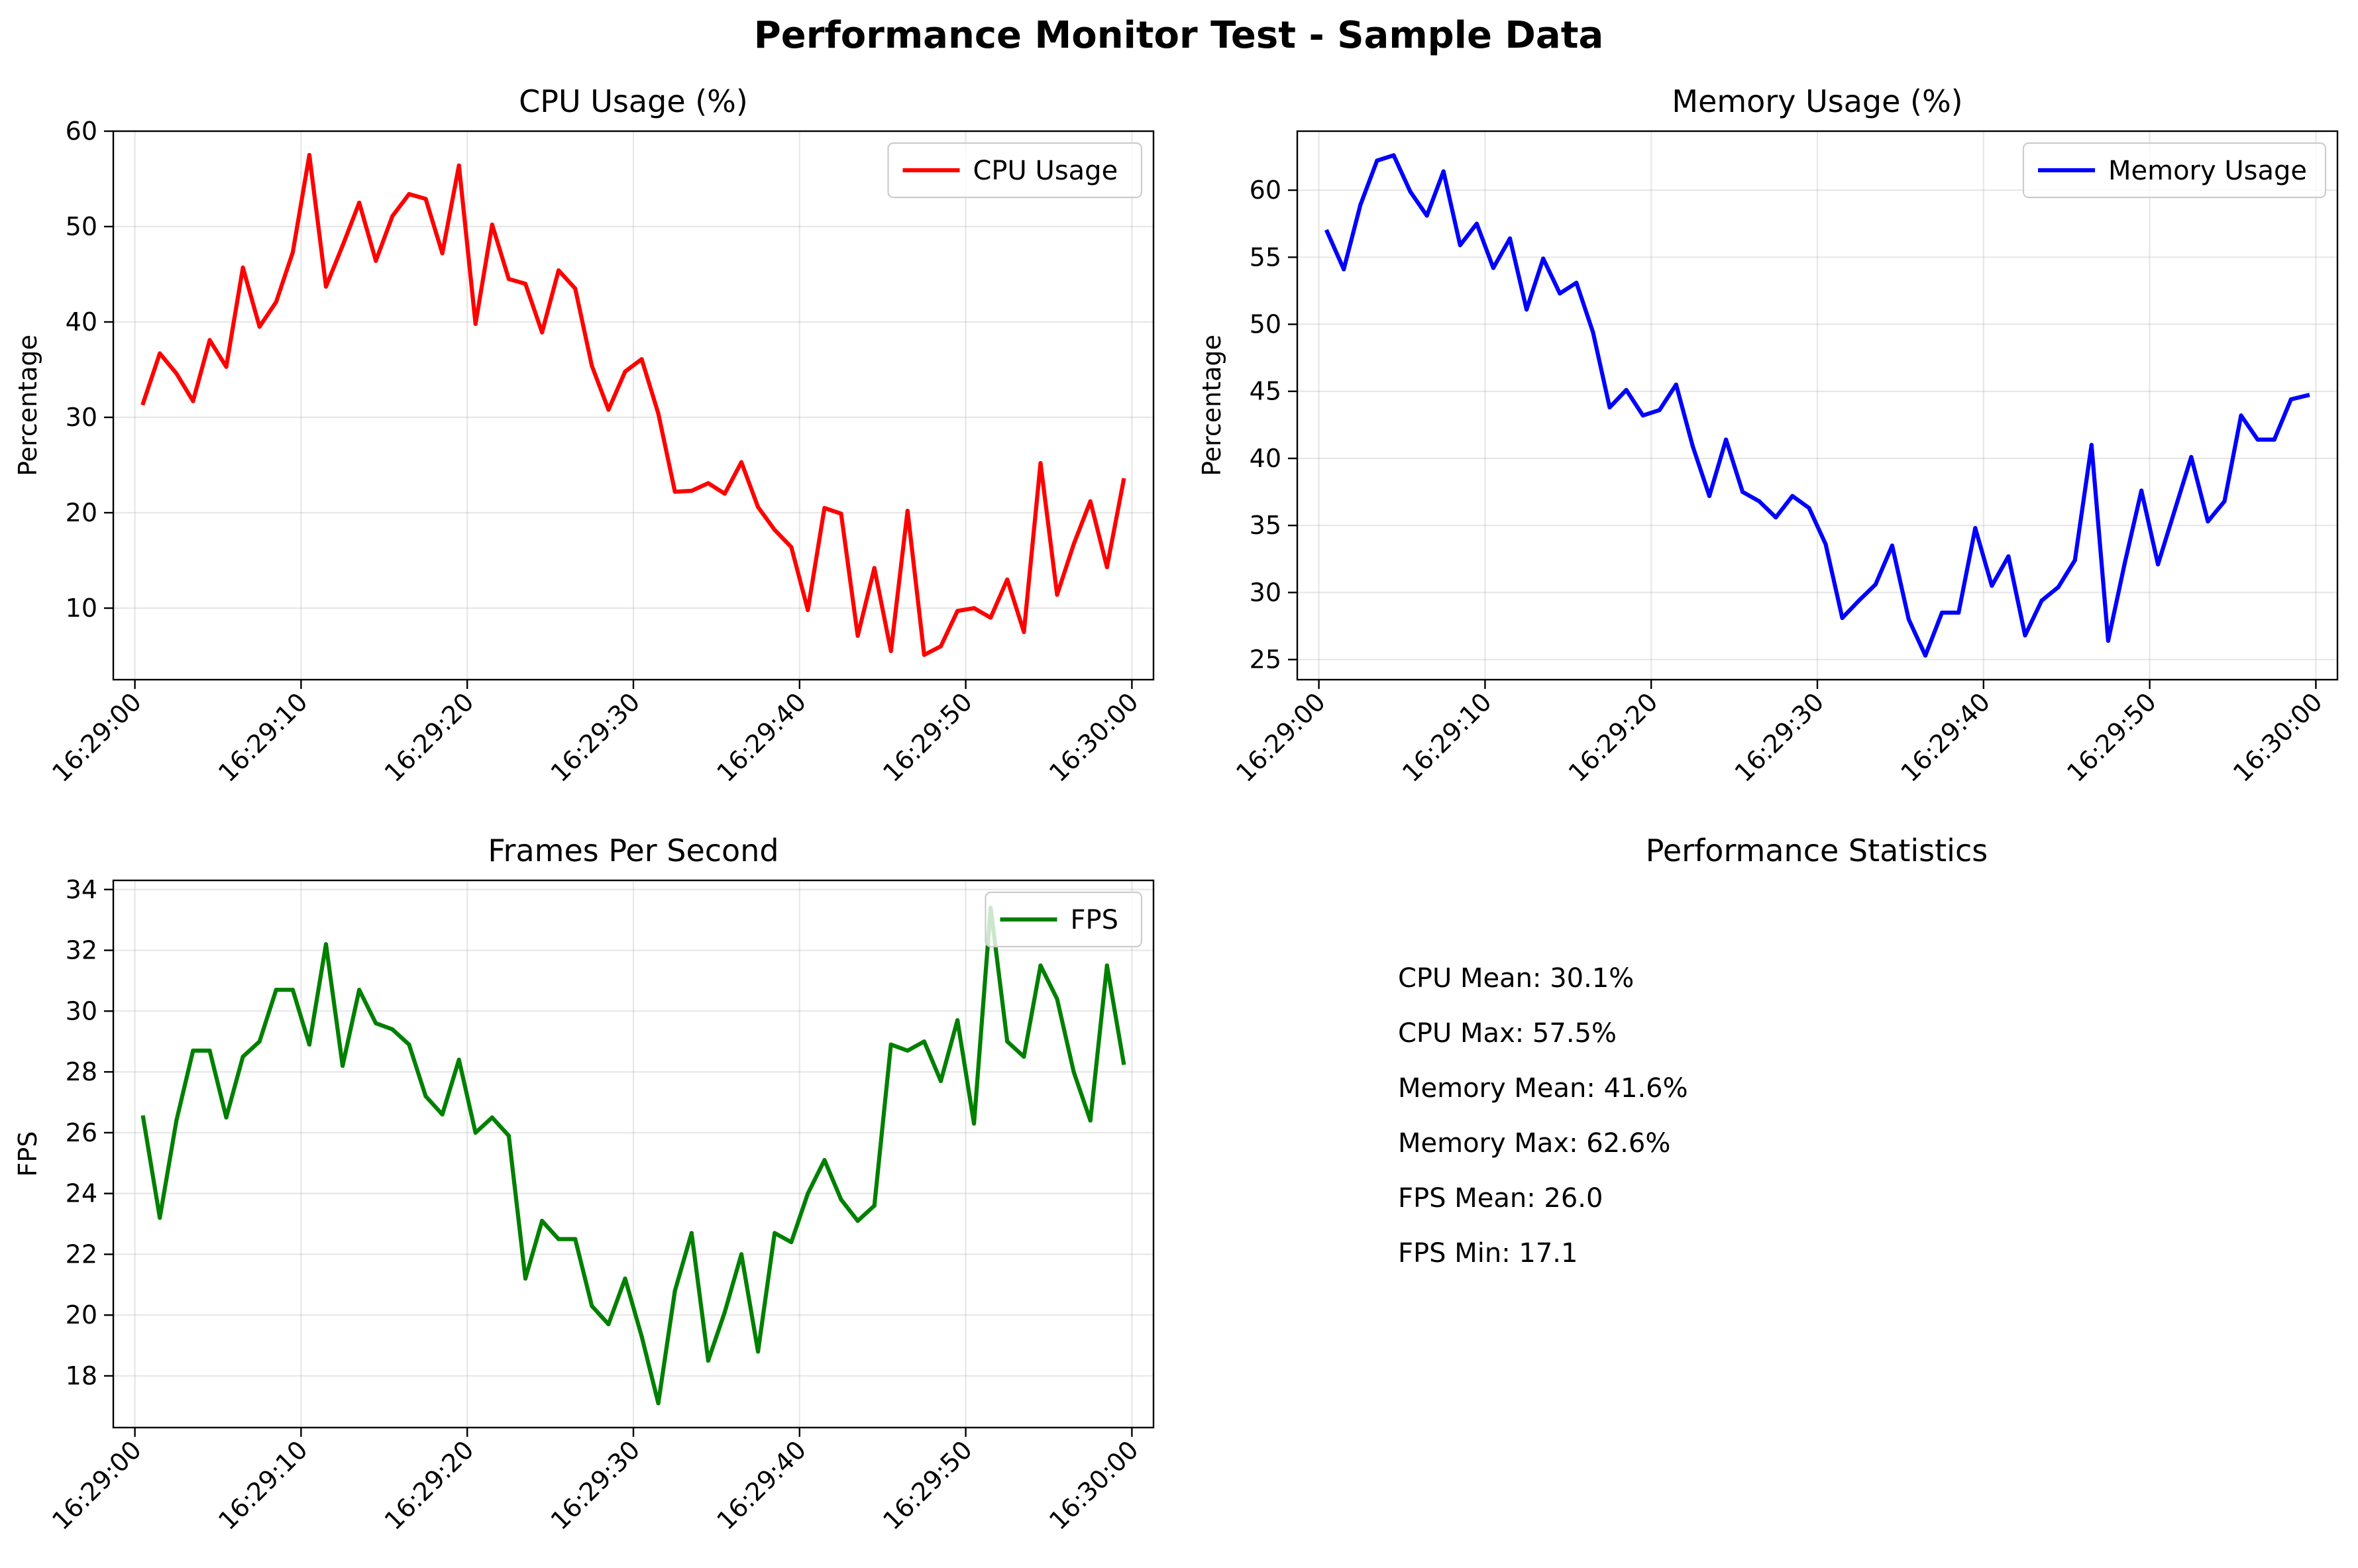  I want to click on chart-title: CPU Usage (%), so click(633, 101).